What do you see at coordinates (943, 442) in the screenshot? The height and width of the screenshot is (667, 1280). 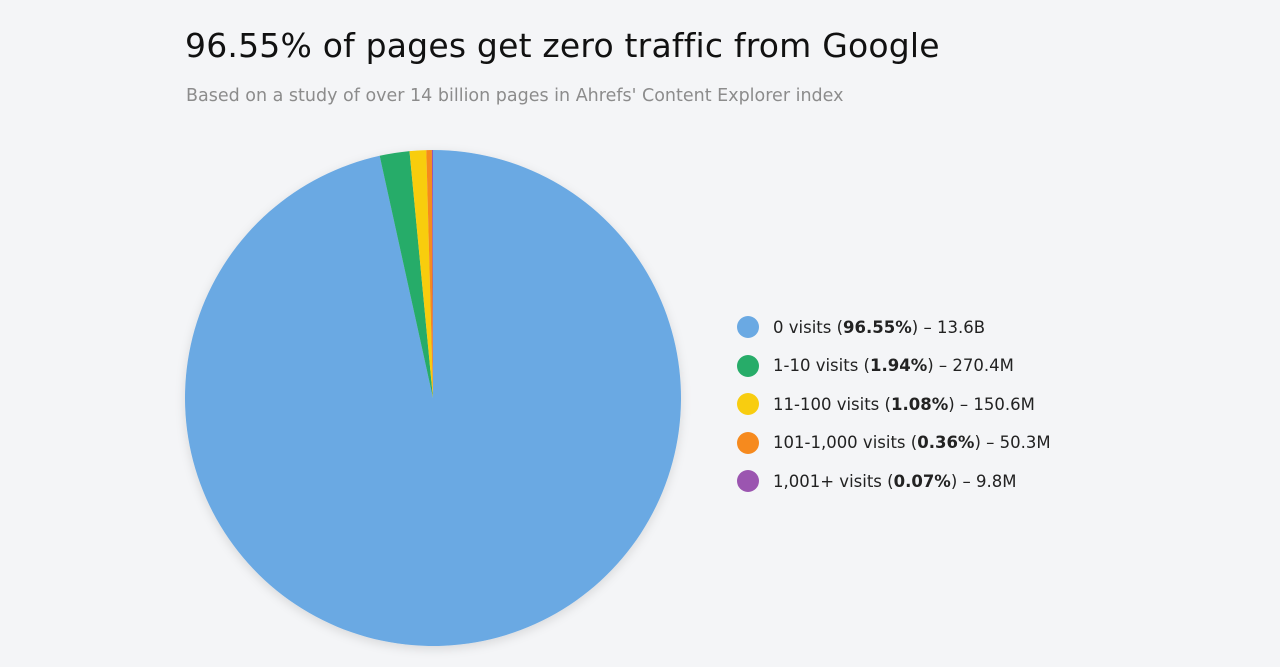 I see `value-label: 0.36%` at bounding box center [943, 442].